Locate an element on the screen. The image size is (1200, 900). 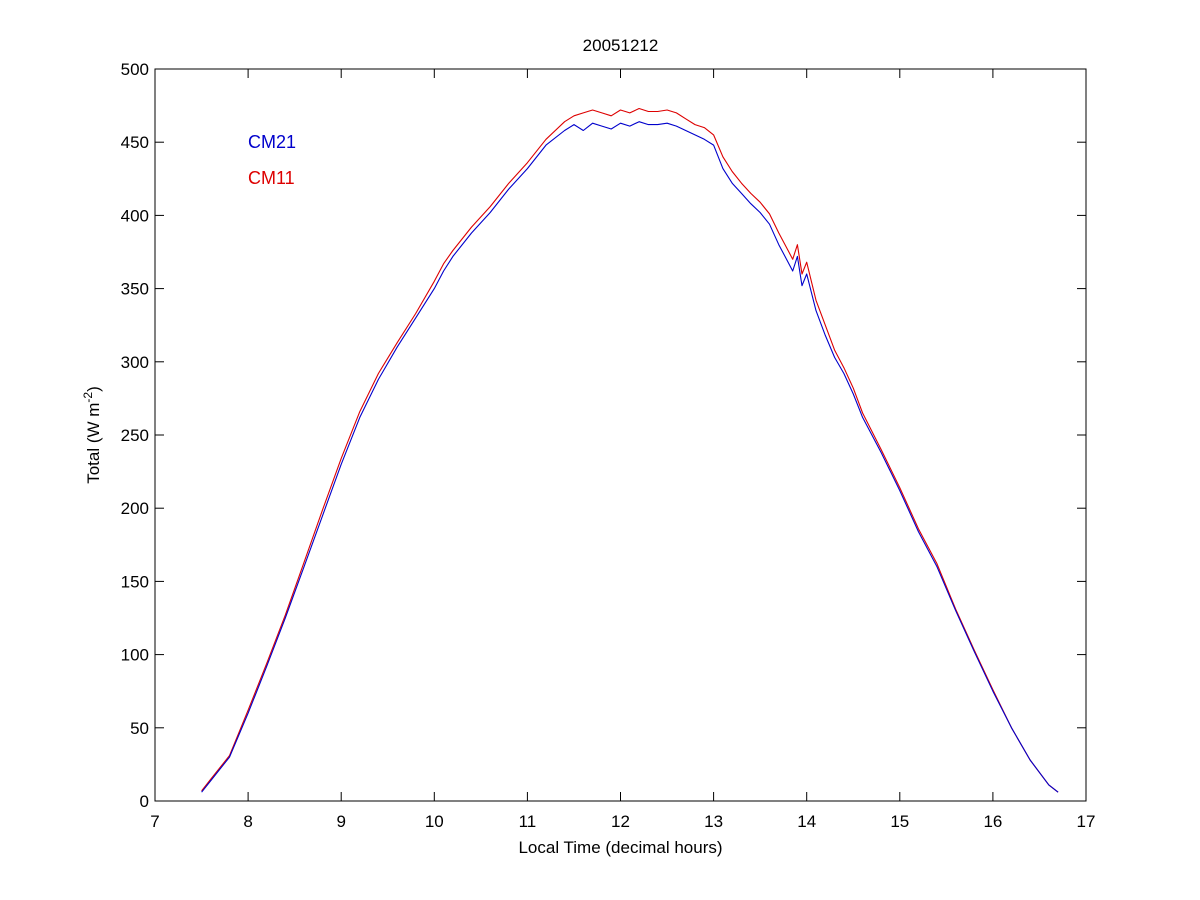
x-tick-label: 15 is located at coordinates (899, 821).